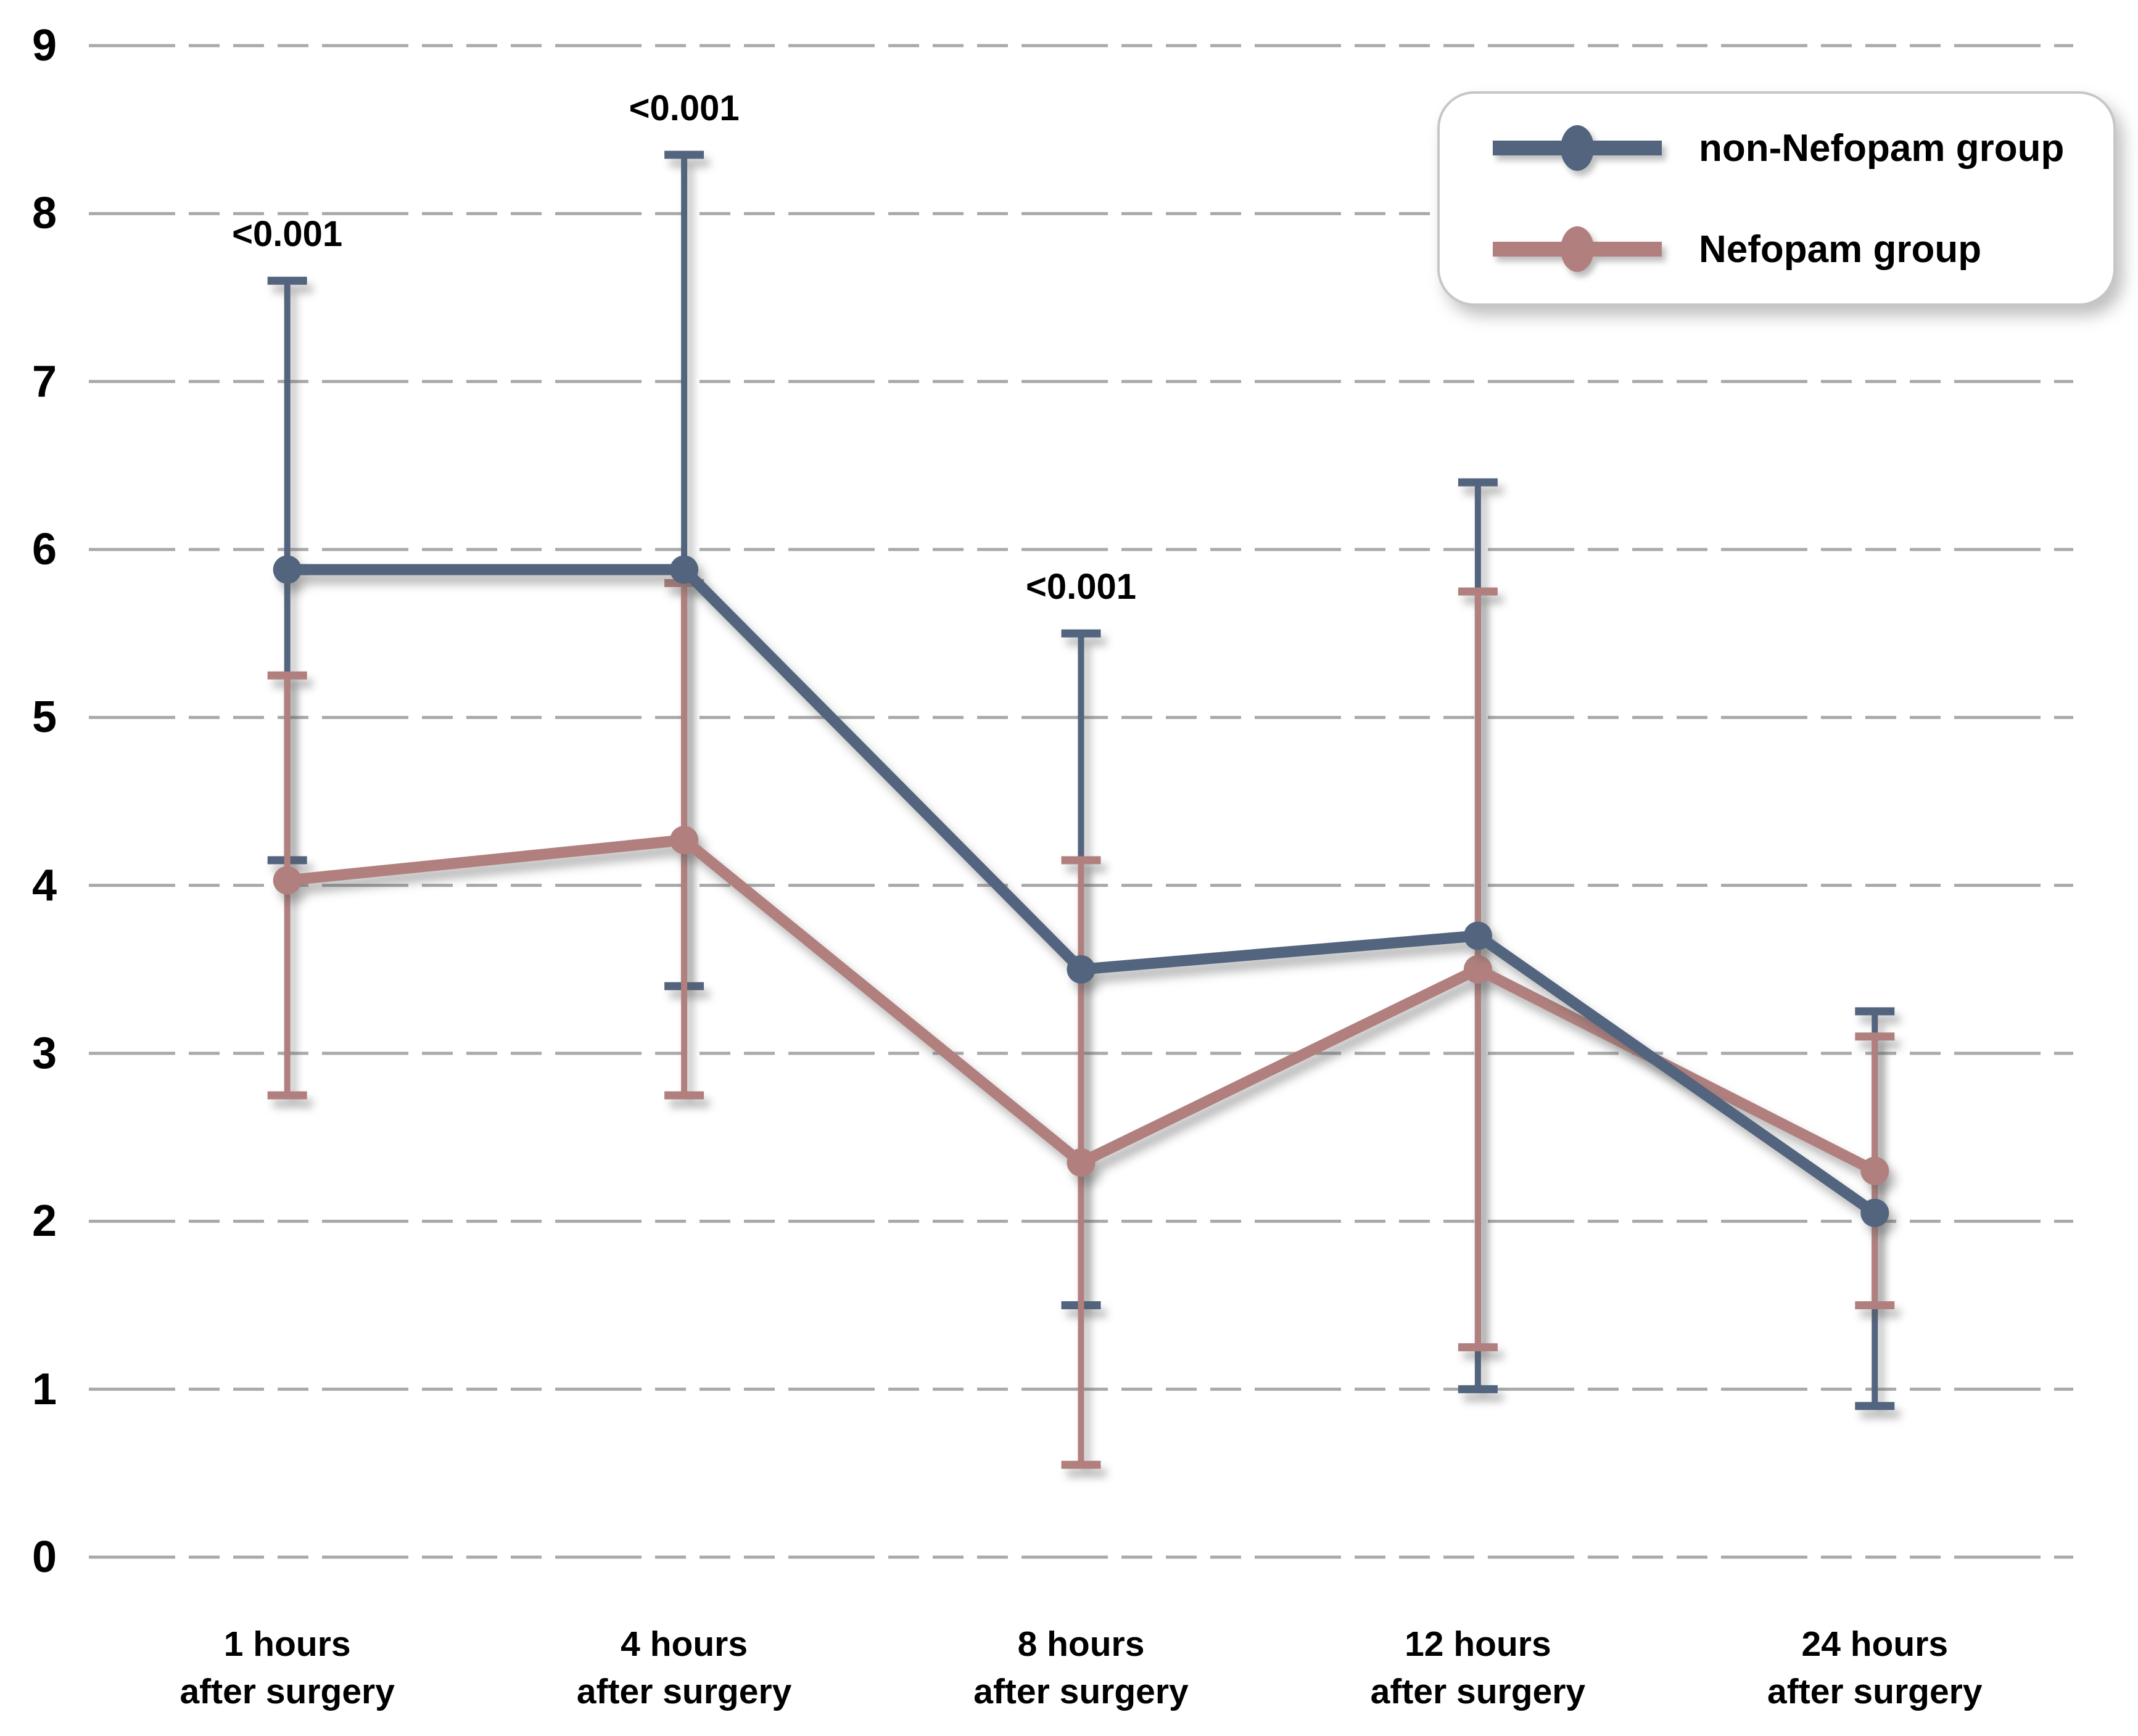 This screenshot has height=1736, width=2138. I want to click on p-value-annotation-8h: <0.001, so click(1081, 587).